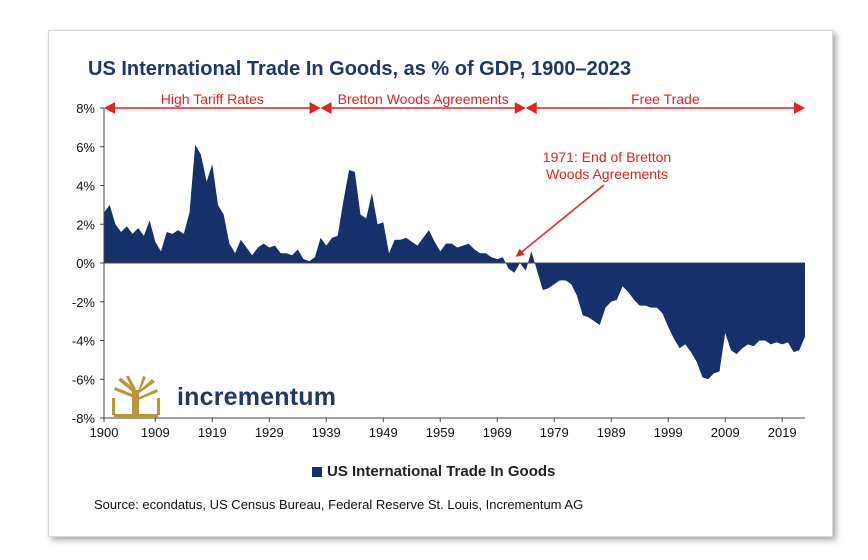 The height and width of the screenshot is (560, 868). What do you see at coordinates (317, 471) in the screenshot?
I see `legend-swatch` at bounding box center [317, 471].